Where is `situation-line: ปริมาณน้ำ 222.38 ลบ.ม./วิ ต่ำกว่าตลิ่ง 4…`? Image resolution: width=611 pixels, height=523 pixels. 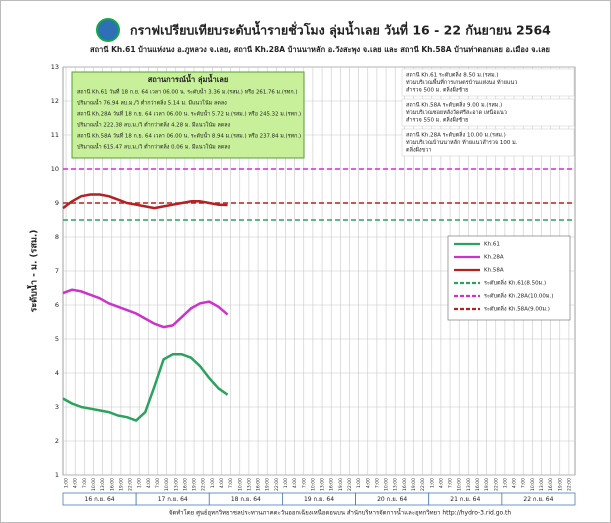 situation-line: ปริมาณน้ำ 222.38 ลบ.ม./วิ ต่ำกว่าตลิ่ง 4… is located at coordinates (154, 125).